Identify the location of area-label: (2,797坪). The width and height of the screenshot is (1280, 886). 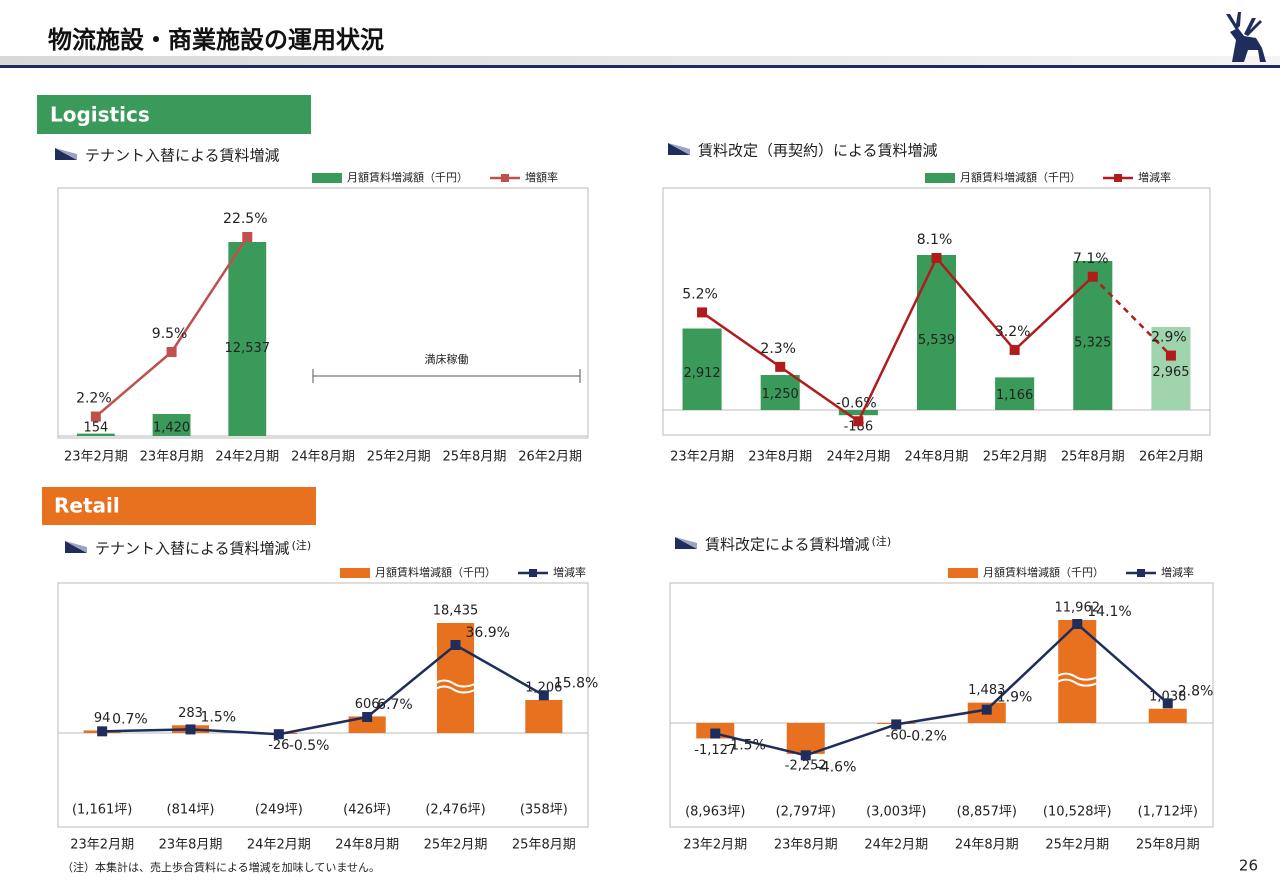
(806, 812).